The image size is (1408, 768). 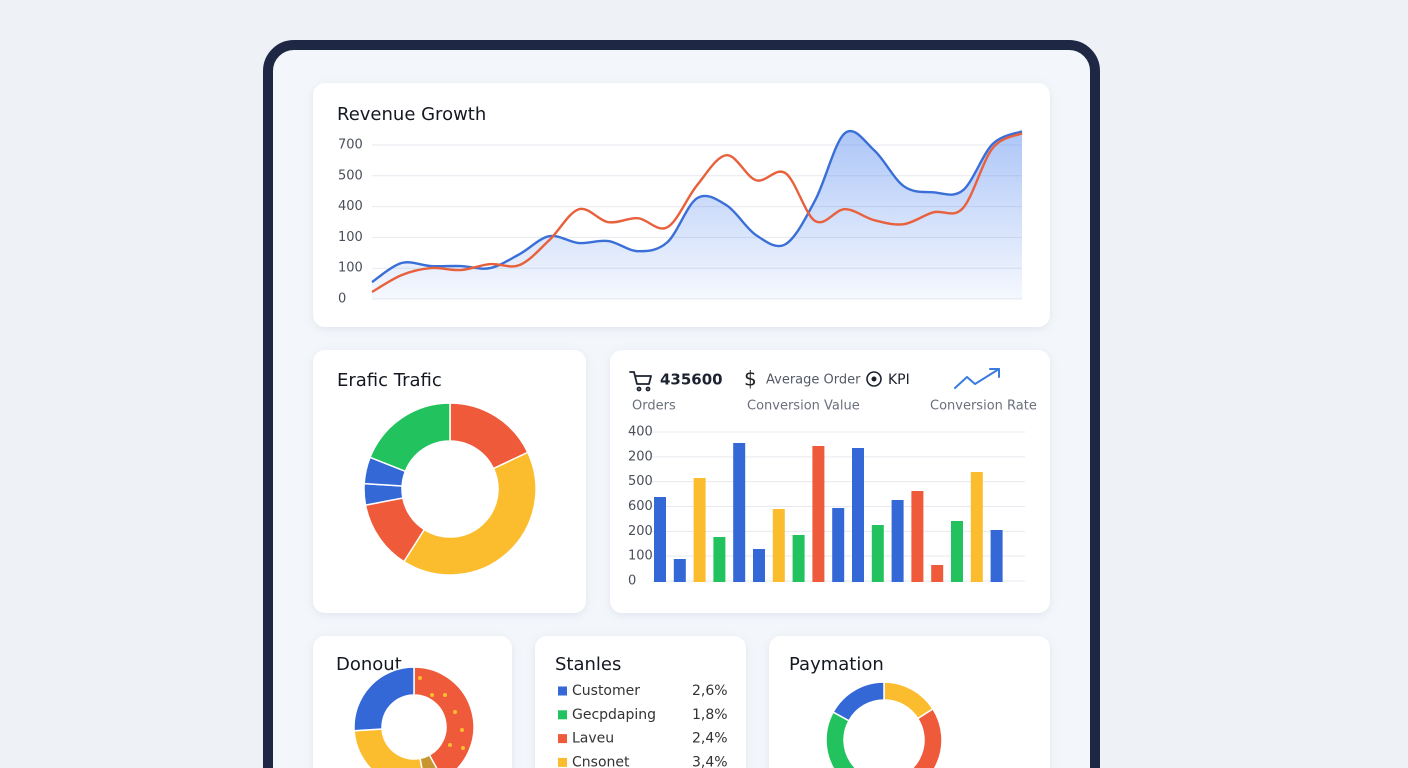 What do you see at coordinates (710, 739) in the screenshot?
I see `row-value: 2,4%` at bounding box center [710, 739].